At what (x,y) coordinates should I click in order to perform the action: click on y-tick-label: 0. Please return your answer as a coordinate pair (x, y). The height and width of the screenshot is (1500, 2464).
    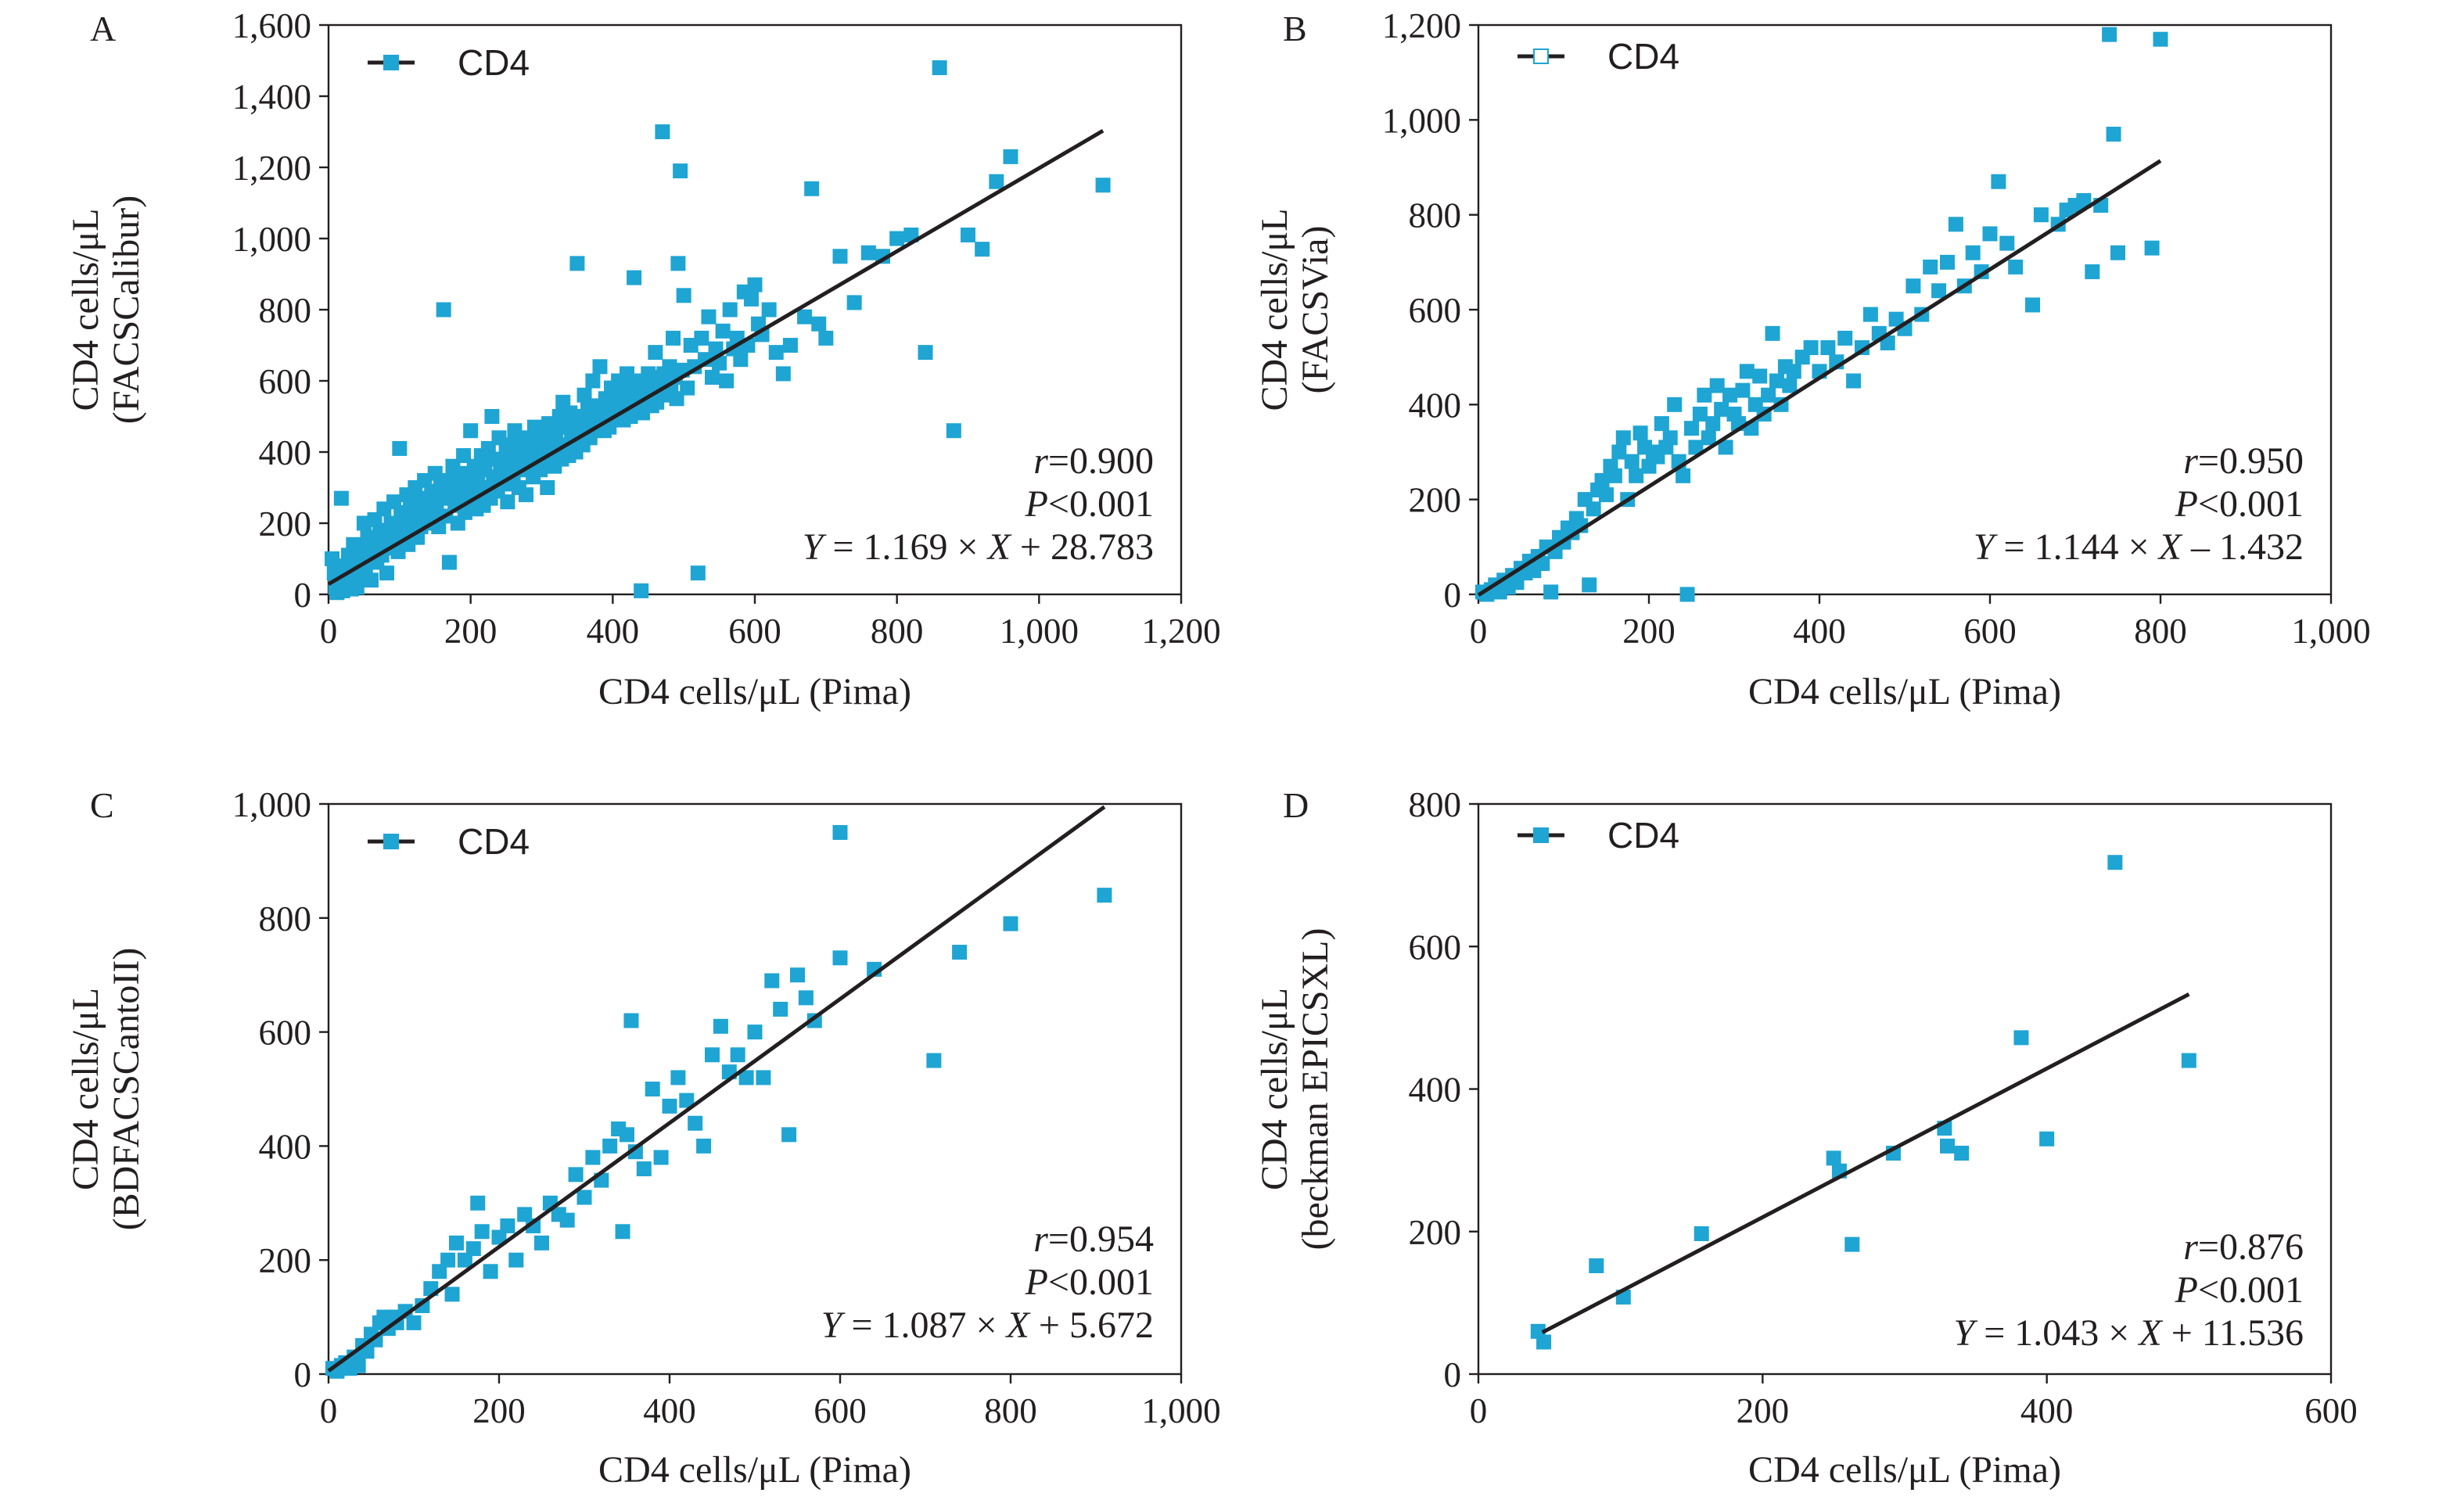
    Looking at the image, I should click on (1453, 1374).